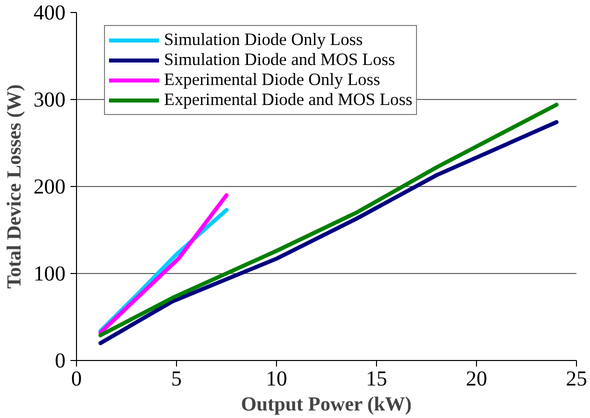  Describe the element at coordinates (263, 40) in the screenshot. I see `legend-label: Simulation Diode Only Loss` at that location.